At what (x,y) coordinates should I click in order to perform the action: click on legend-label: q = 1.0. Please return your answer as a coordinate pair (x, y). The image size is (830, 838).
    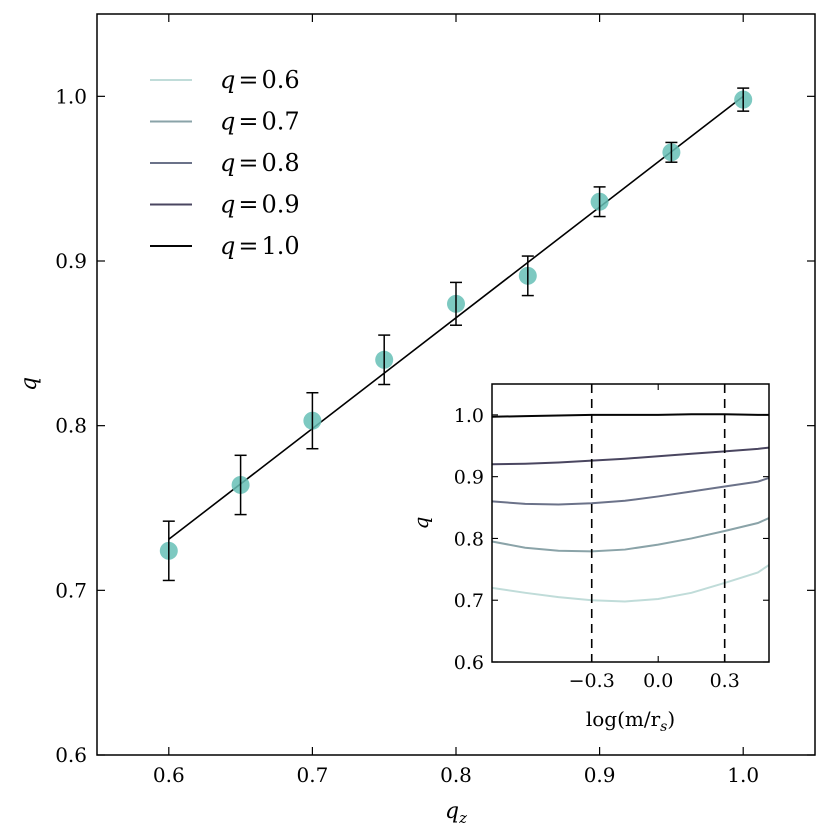
    Looking at the image, I should click on (260, 246).